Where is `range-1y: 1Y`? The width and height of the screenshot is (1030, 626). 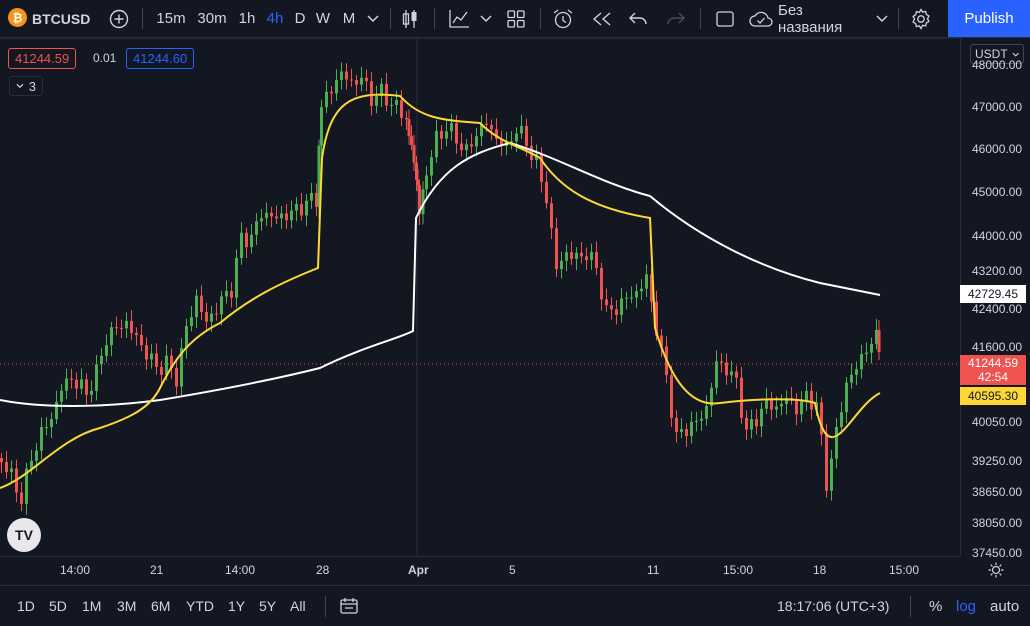 range-1y: 1Y is located at coordinates (237, 606).